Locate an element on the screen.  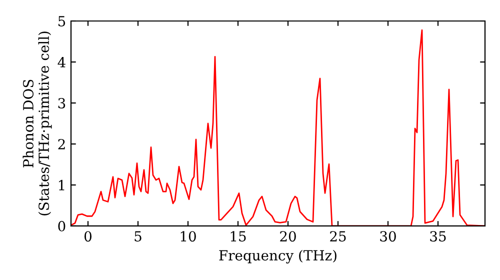
x-tick-label: 10 is located at coordinates (188, 236).